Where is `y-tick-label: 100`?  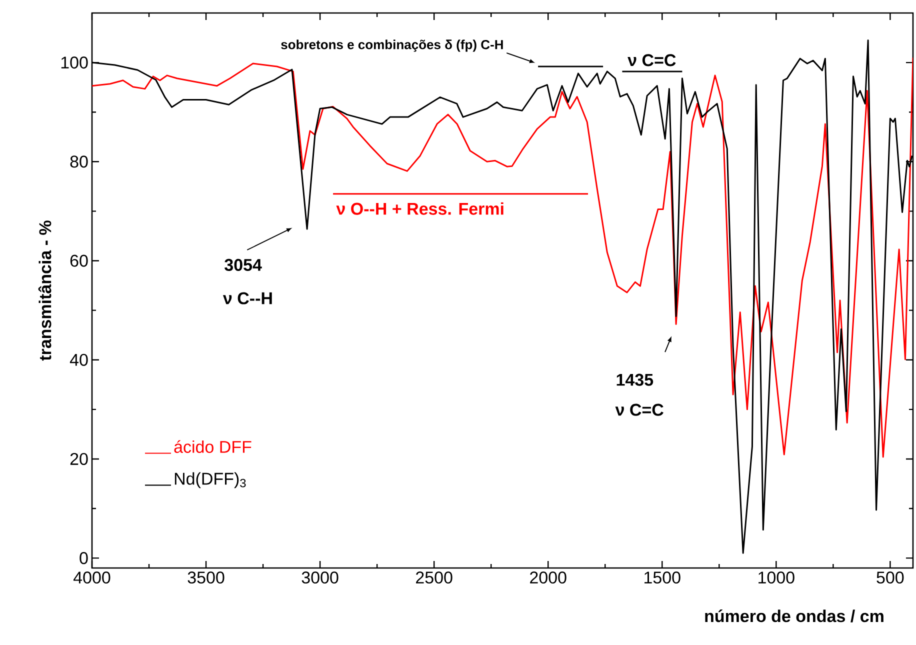
y-tick-label: 100 is located at coordinates (74, 62).